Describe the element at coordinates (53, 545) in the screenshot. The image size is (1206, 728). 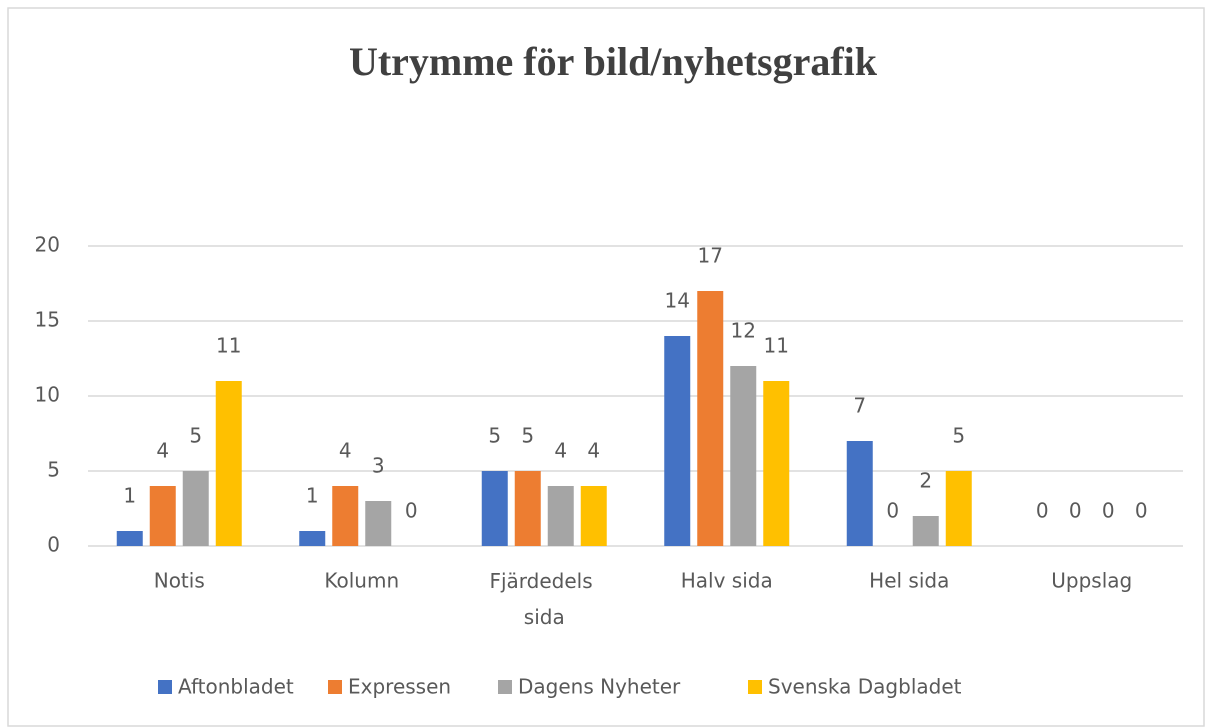
I see `y-tick-label: 0` at that location.